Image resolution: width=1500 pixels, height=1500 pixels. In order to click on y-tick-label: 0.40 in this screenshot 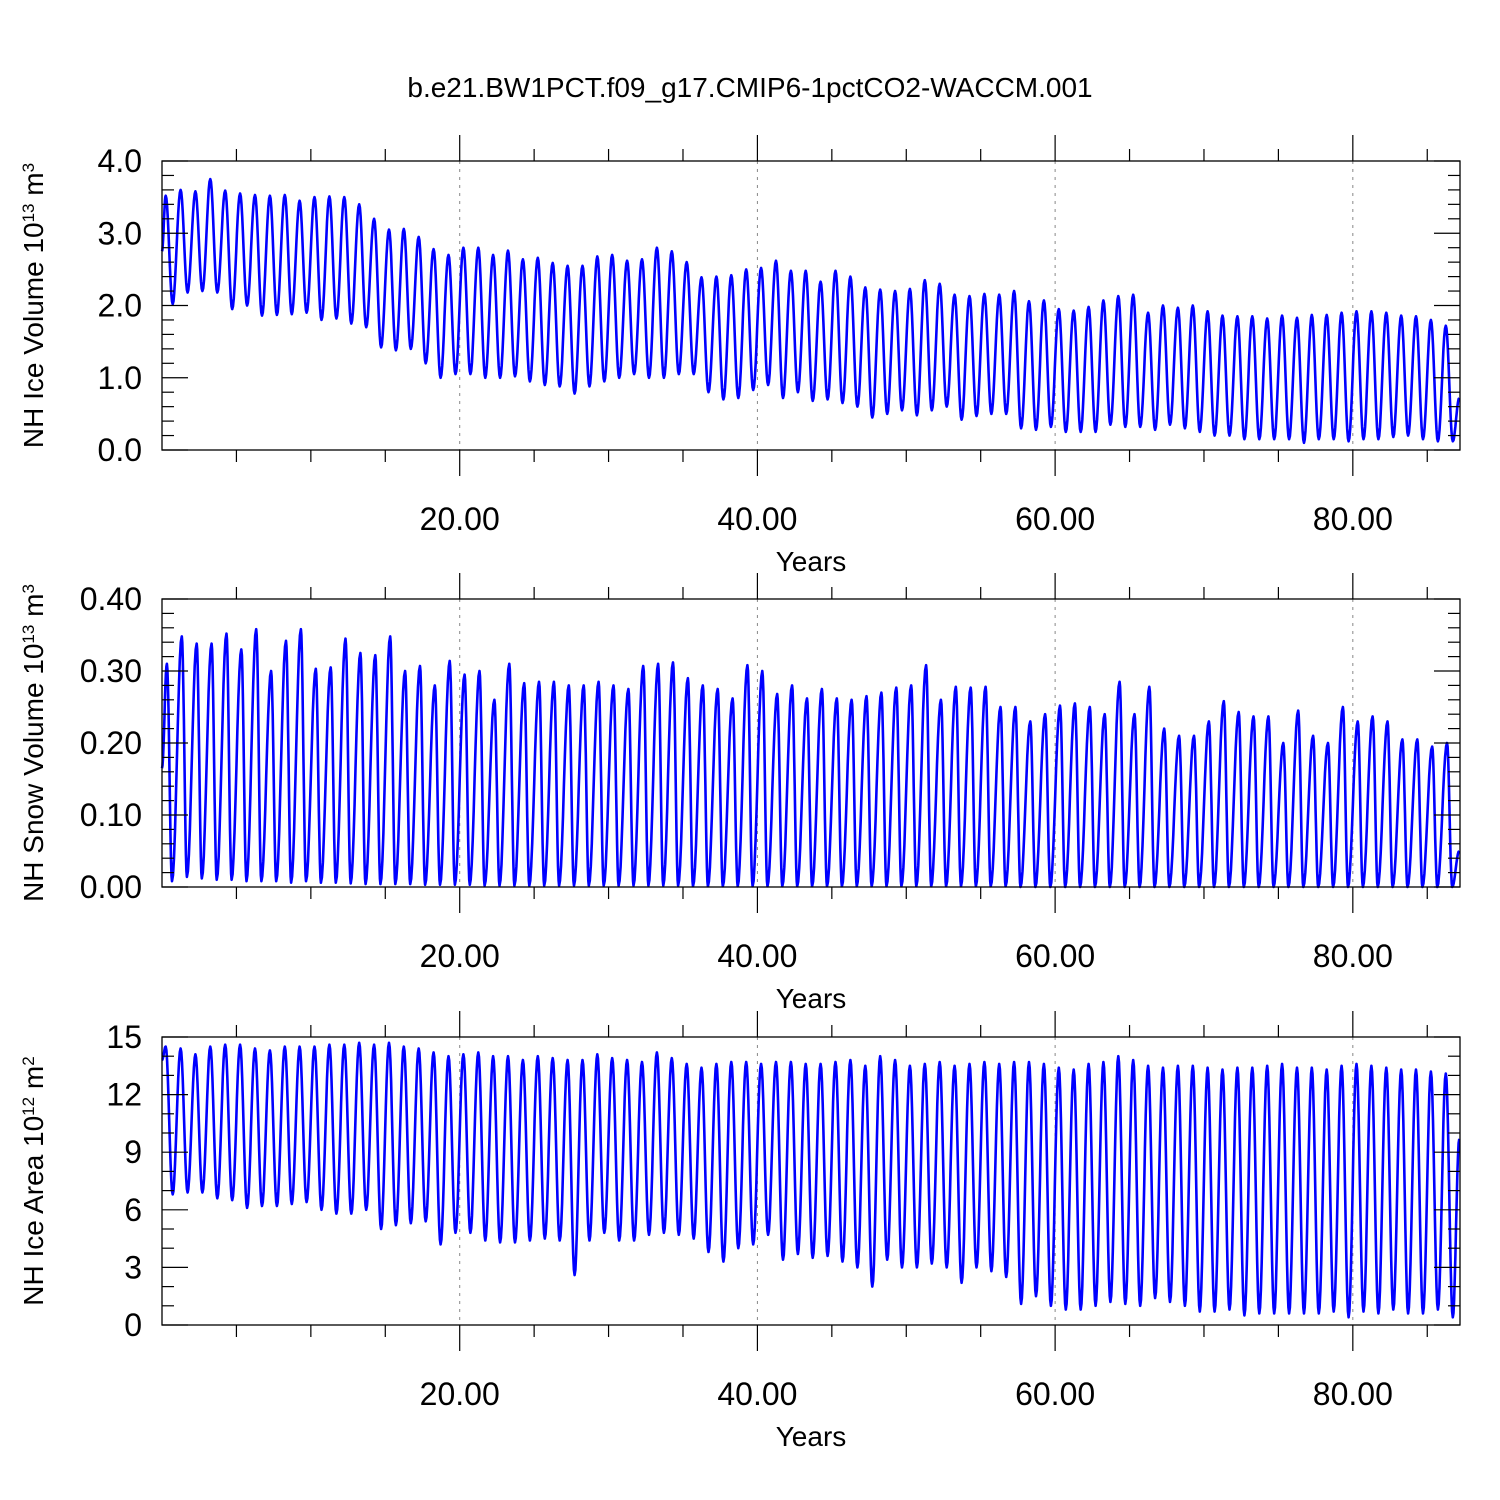, I will do `click(111, 599)`.